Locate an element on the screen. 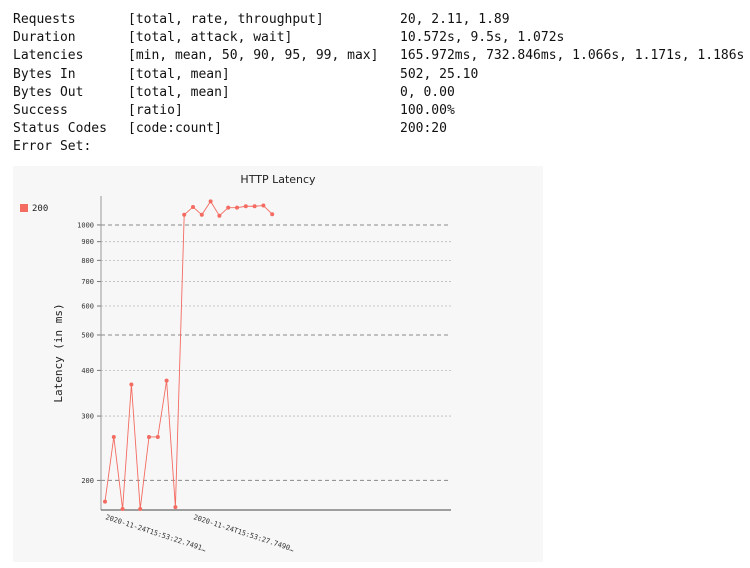 The image size is (750, 568). y-tick-label: 700 is located at coordinates (87, 282).